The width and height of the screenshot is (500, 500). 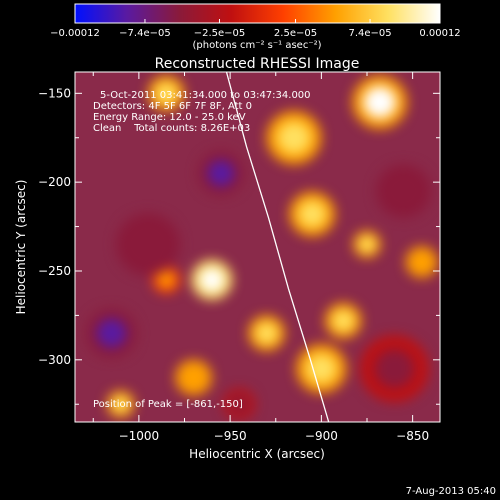 I want to click on x-tick-label: −850, so click(x=412, y=436).